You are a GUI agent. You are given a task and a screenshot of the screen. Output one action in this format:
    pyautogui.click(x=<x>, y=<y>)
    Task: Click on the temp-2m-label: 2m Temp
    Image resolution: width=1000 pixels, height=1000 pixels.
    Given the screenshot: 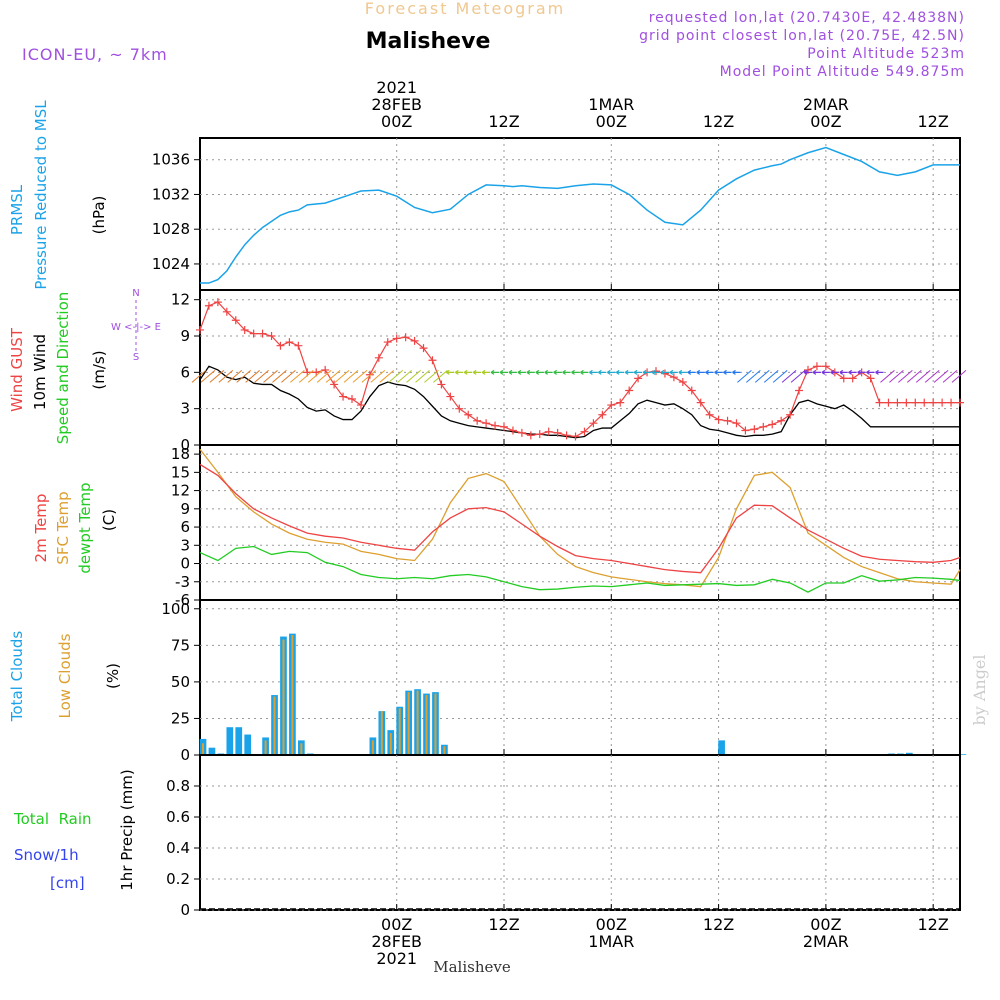 What is the action you would take?
    pyautogui.click(x=41, y=528)
    